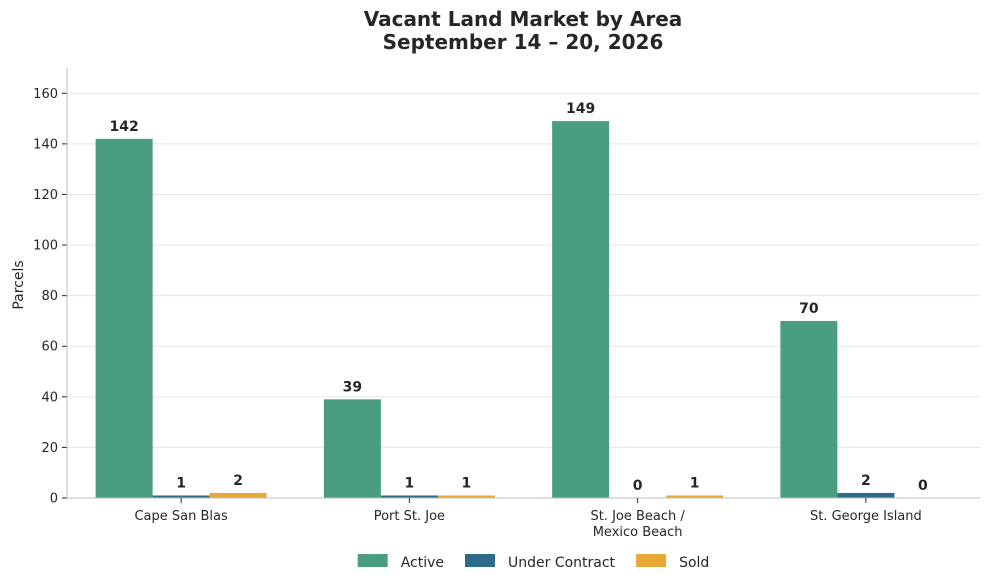  What do you see at coordinates (580, 109) in the screenshot?
I see `bar-value-label: 149` at bounding box center [580, 109].